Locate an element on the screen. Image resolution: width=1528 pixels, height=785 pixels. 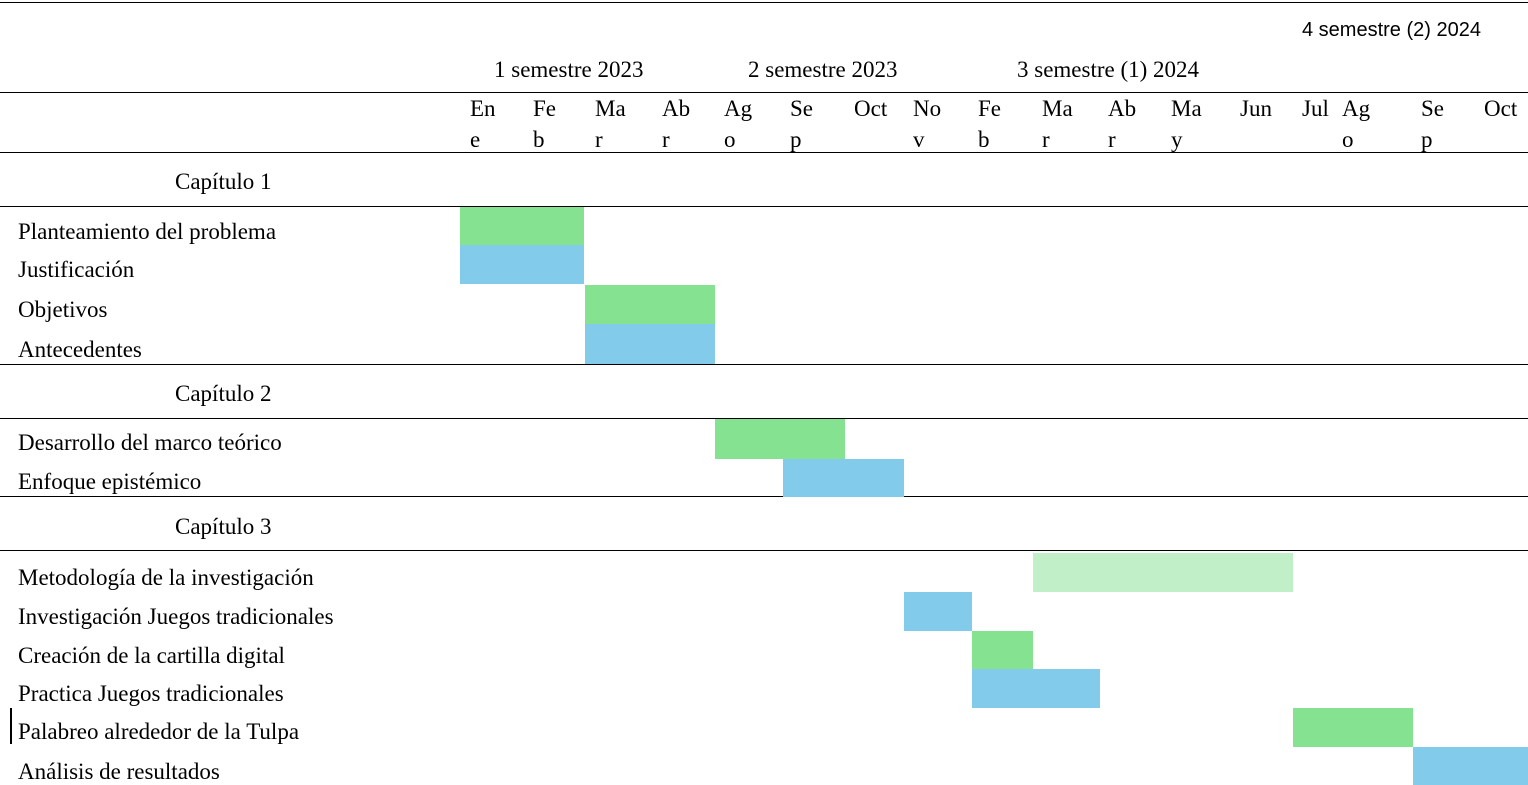
semester-label: 2 semestre 2023 is located at coordinates (823, 69).